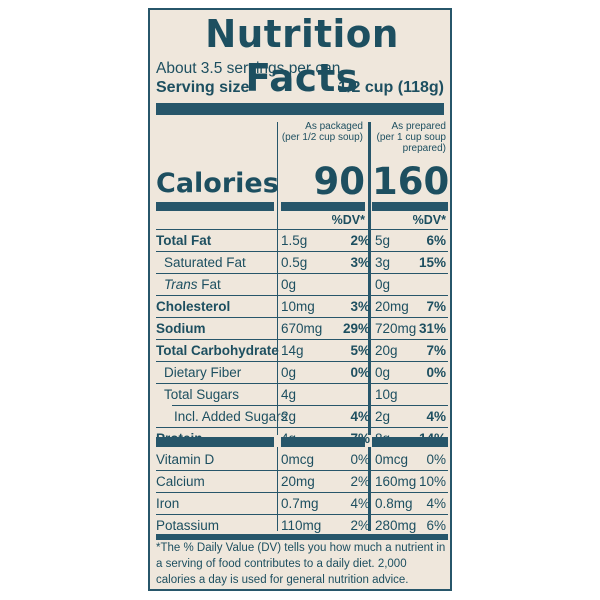 The width and height of the screenshot is (600, 600). I want to click on amount-packaged: 10mg, so click(298, 306).